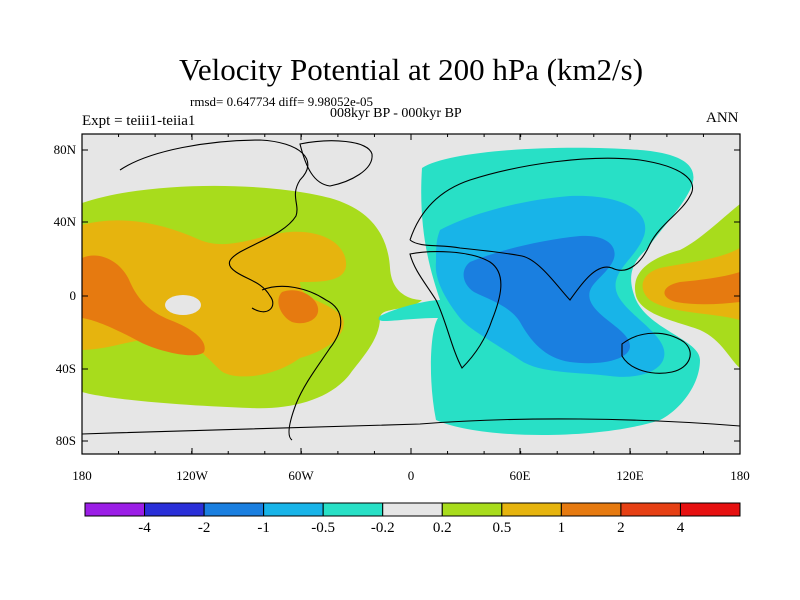 The height and width of the screenshot is (600, 800). I want to click on colorbar, so click(412, 509).